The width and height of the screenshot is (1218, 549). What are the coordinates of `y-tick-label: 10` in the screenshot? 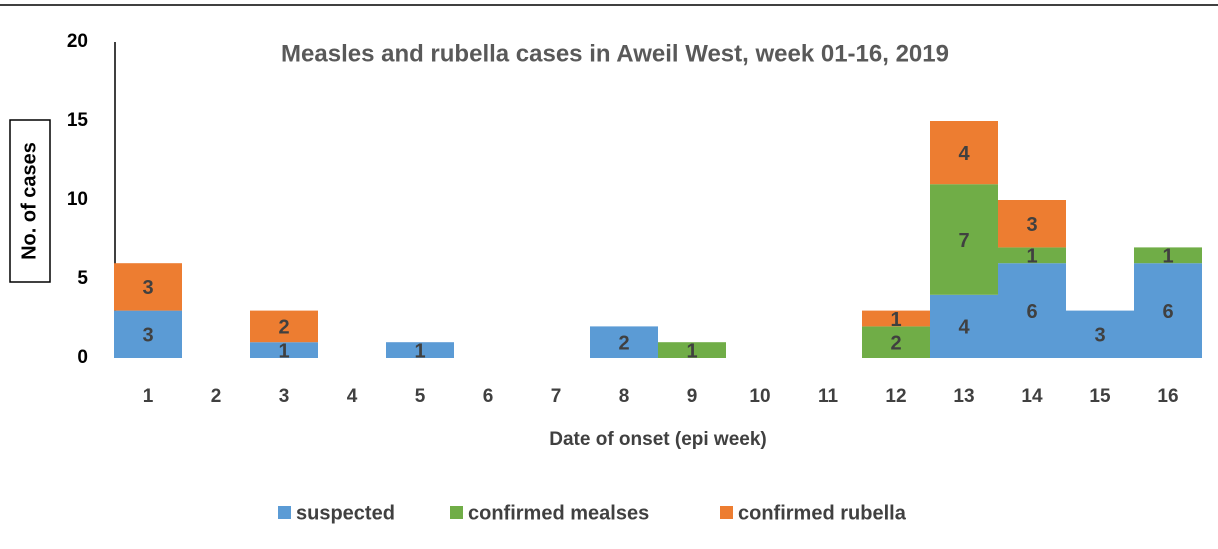 It's located at (77, 199).